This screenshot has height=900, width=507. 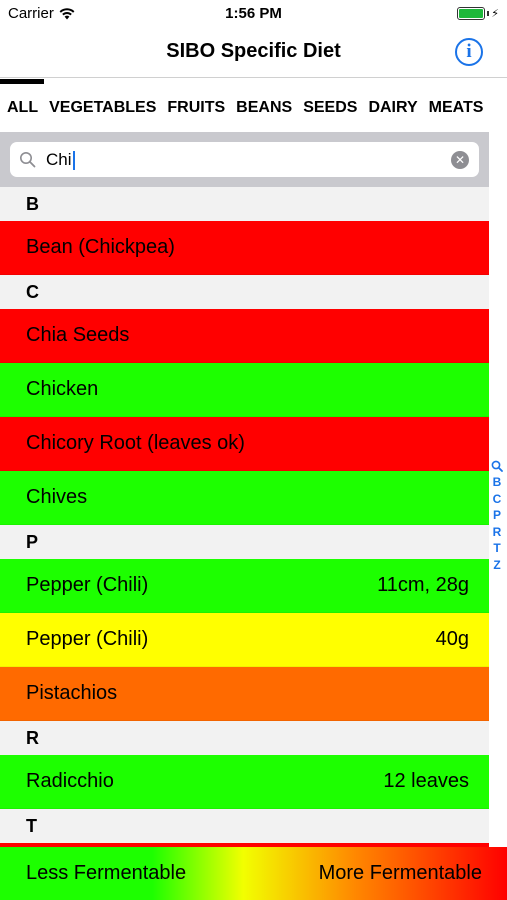 I want to click on section-header: B, so click(x=244, y=204).